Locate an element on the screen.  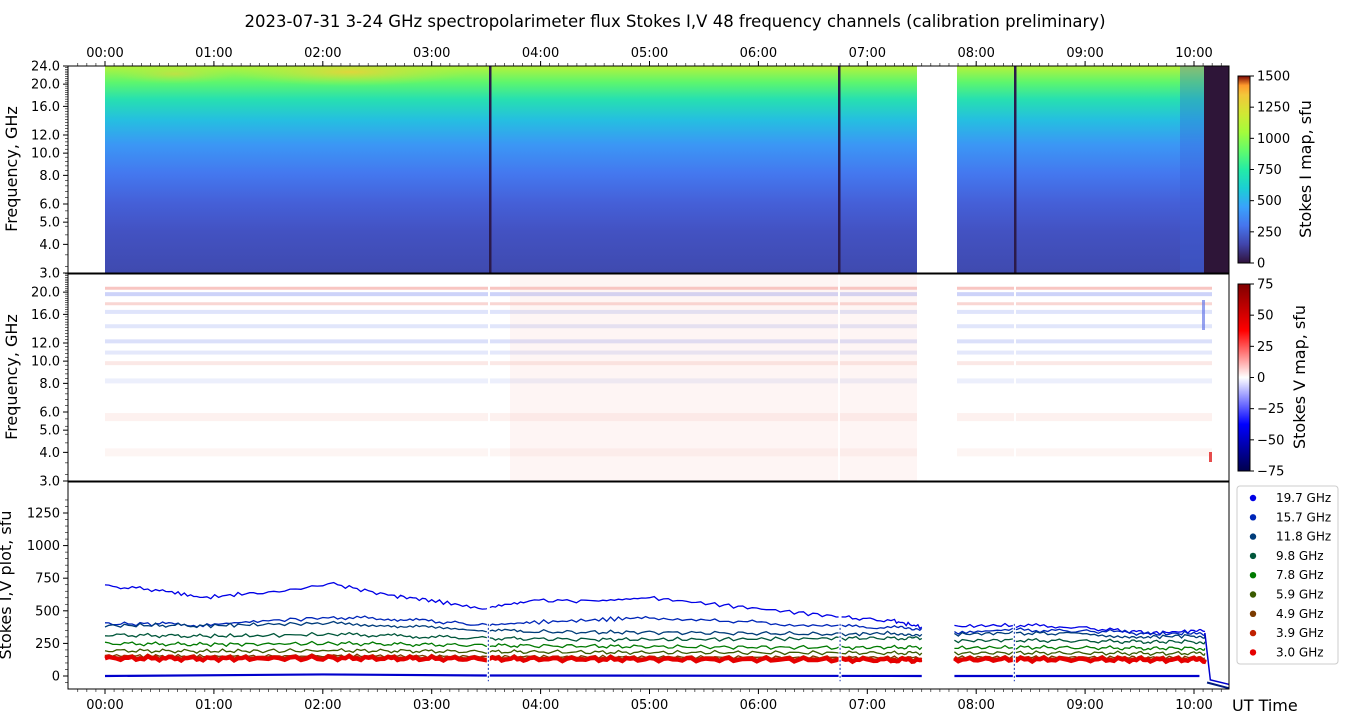
time-tick-label-bottom: 00:00 is located at coordinates (104, 705).